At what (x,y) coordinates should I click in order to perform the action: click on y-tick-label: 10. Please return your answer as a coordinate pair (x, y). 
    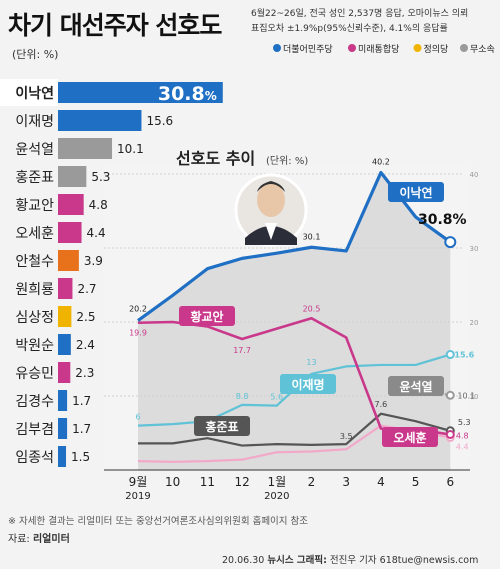
    Looking at the image, I should click on (474, 397).